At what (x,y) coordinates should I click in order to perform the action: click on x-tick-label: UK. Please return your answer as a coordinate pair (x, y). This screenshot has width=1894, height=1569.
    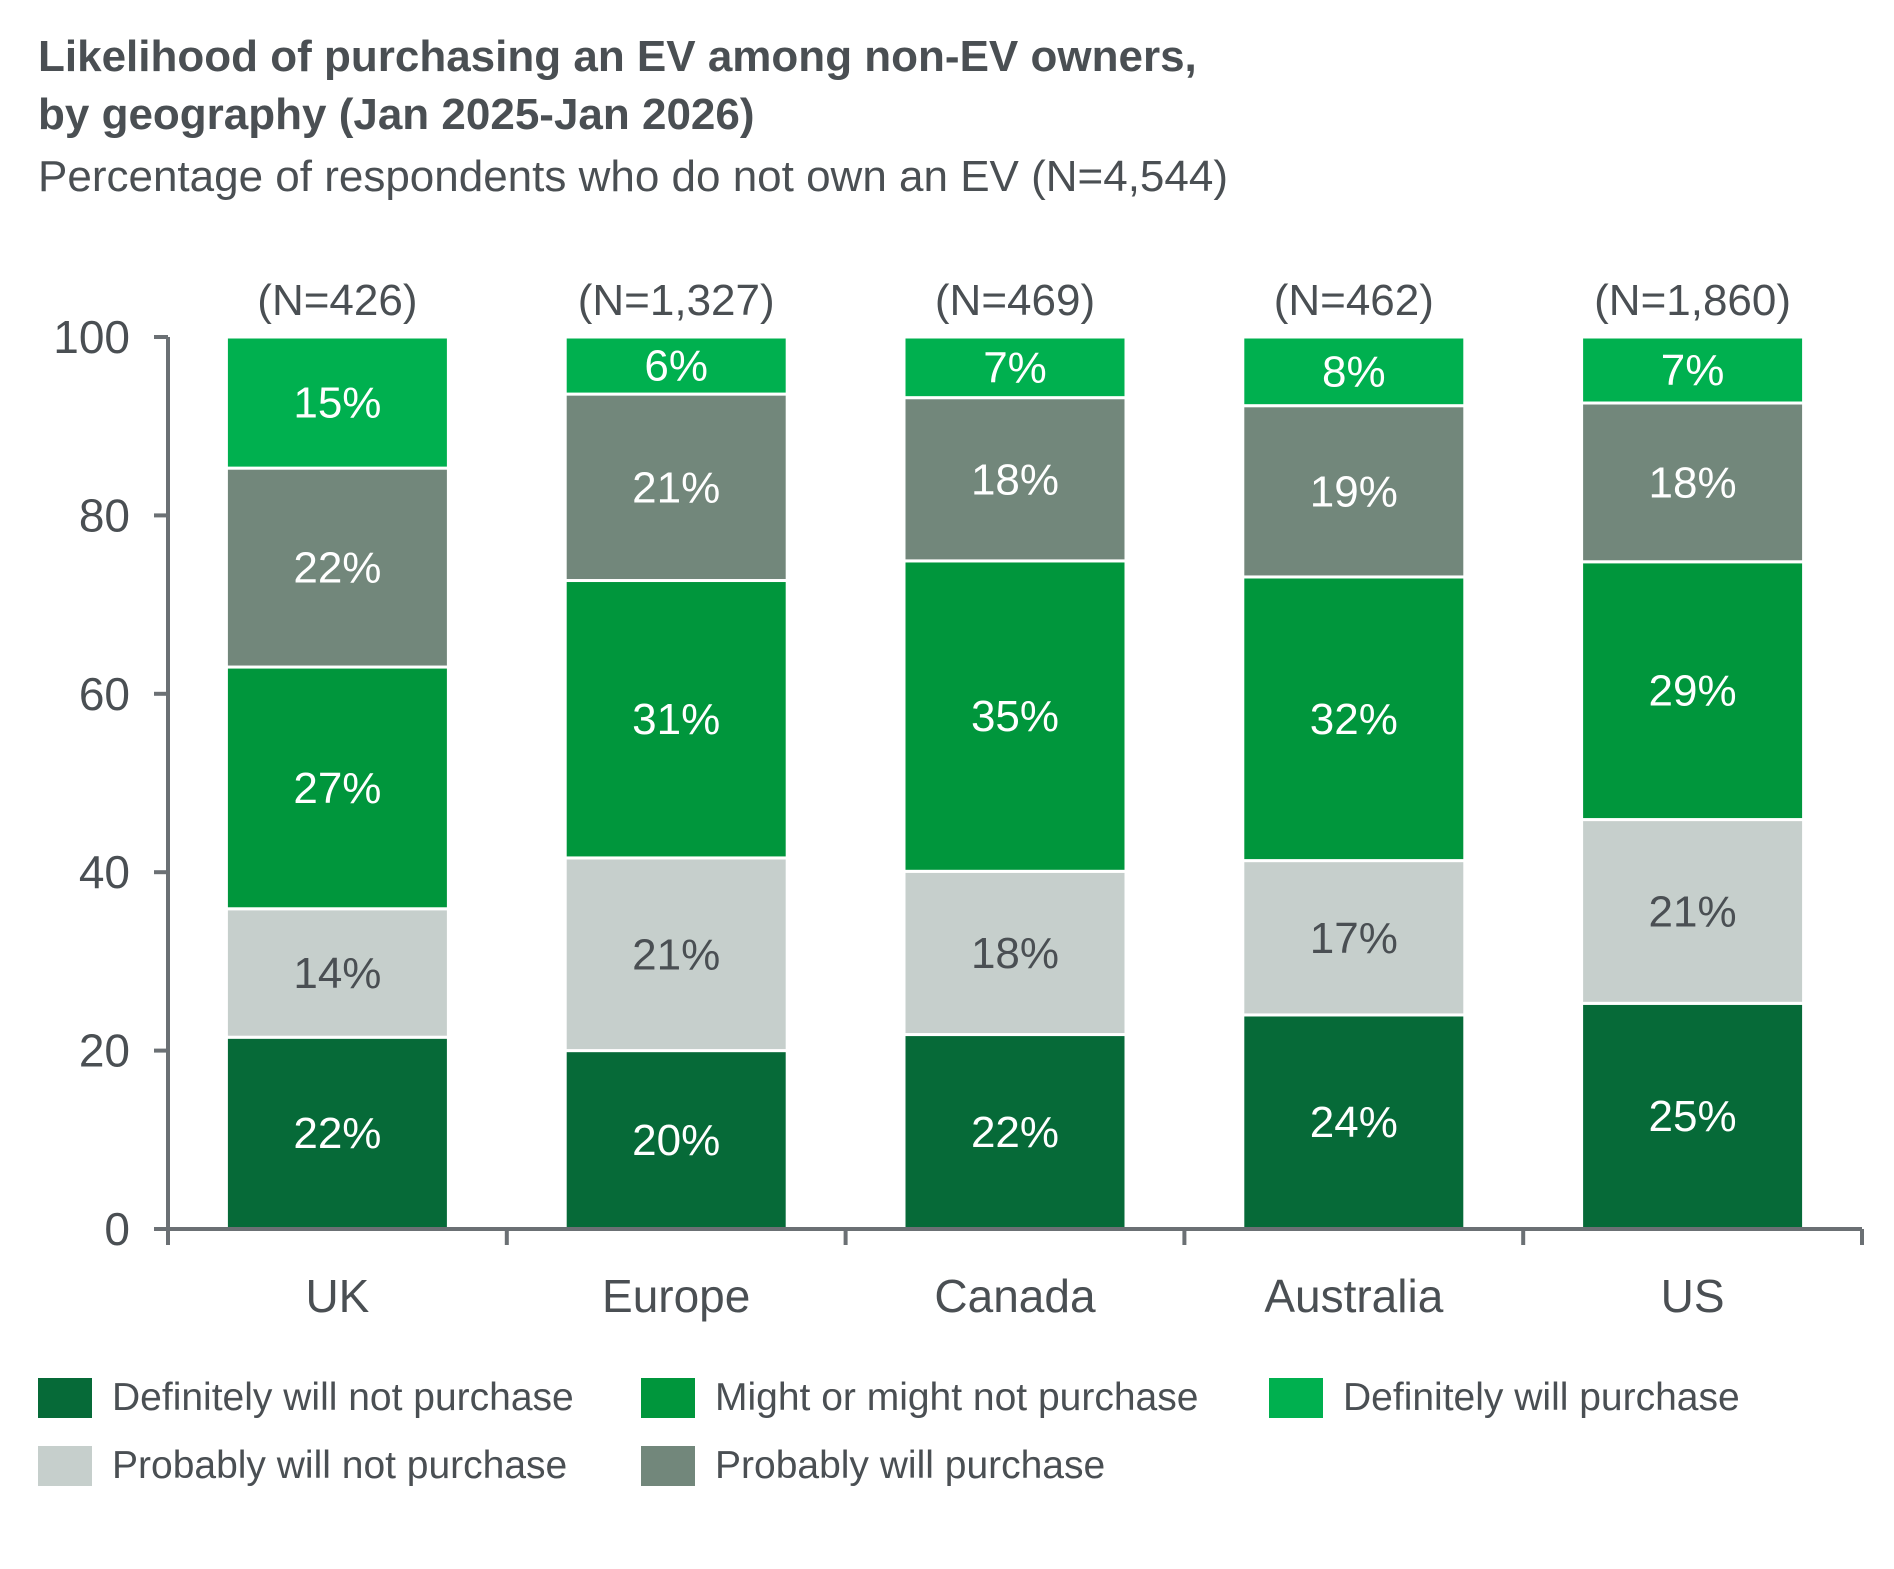
    Looking at the image, I should click on (337, 1296).